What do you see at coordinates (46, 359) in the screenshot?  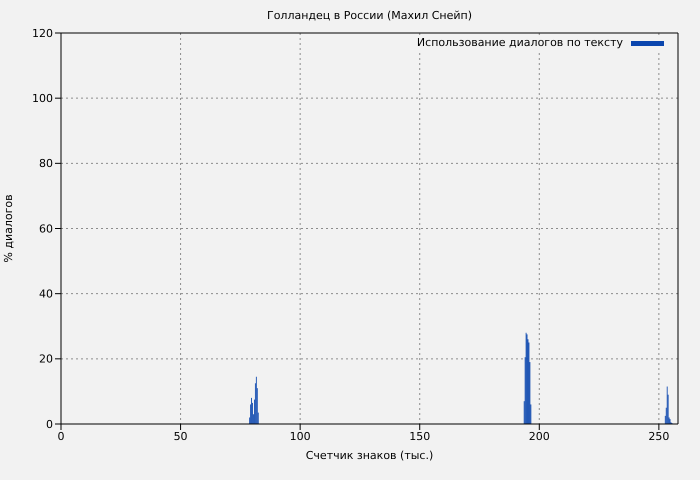 I see `y-tick-label: 20` at bounding box center [46, 359].